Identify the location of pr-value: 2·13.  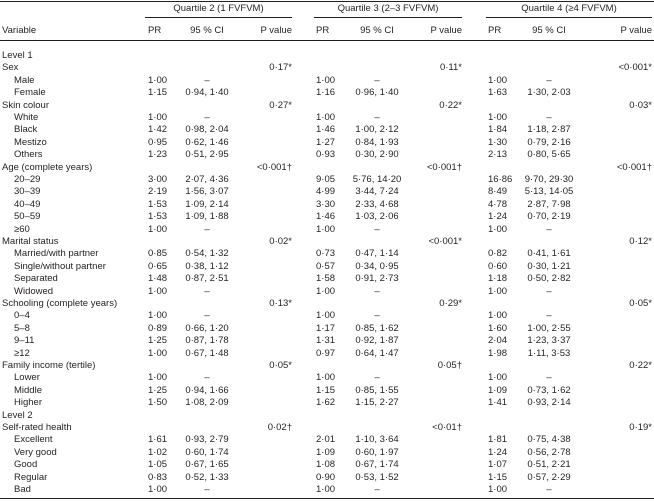
(498, 155).